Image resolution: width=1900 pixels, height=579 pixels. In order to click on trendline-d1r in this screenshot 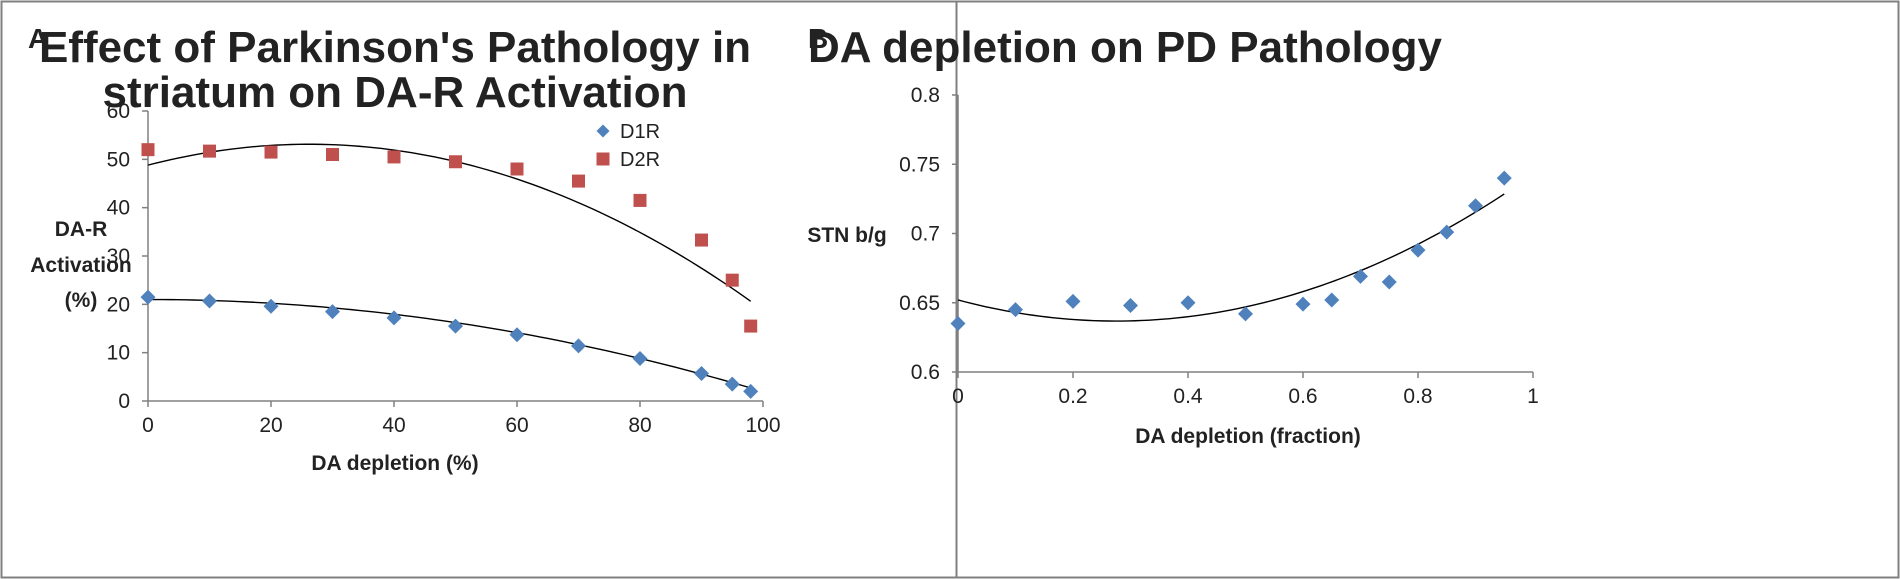, I will do `click(449, 343)`.